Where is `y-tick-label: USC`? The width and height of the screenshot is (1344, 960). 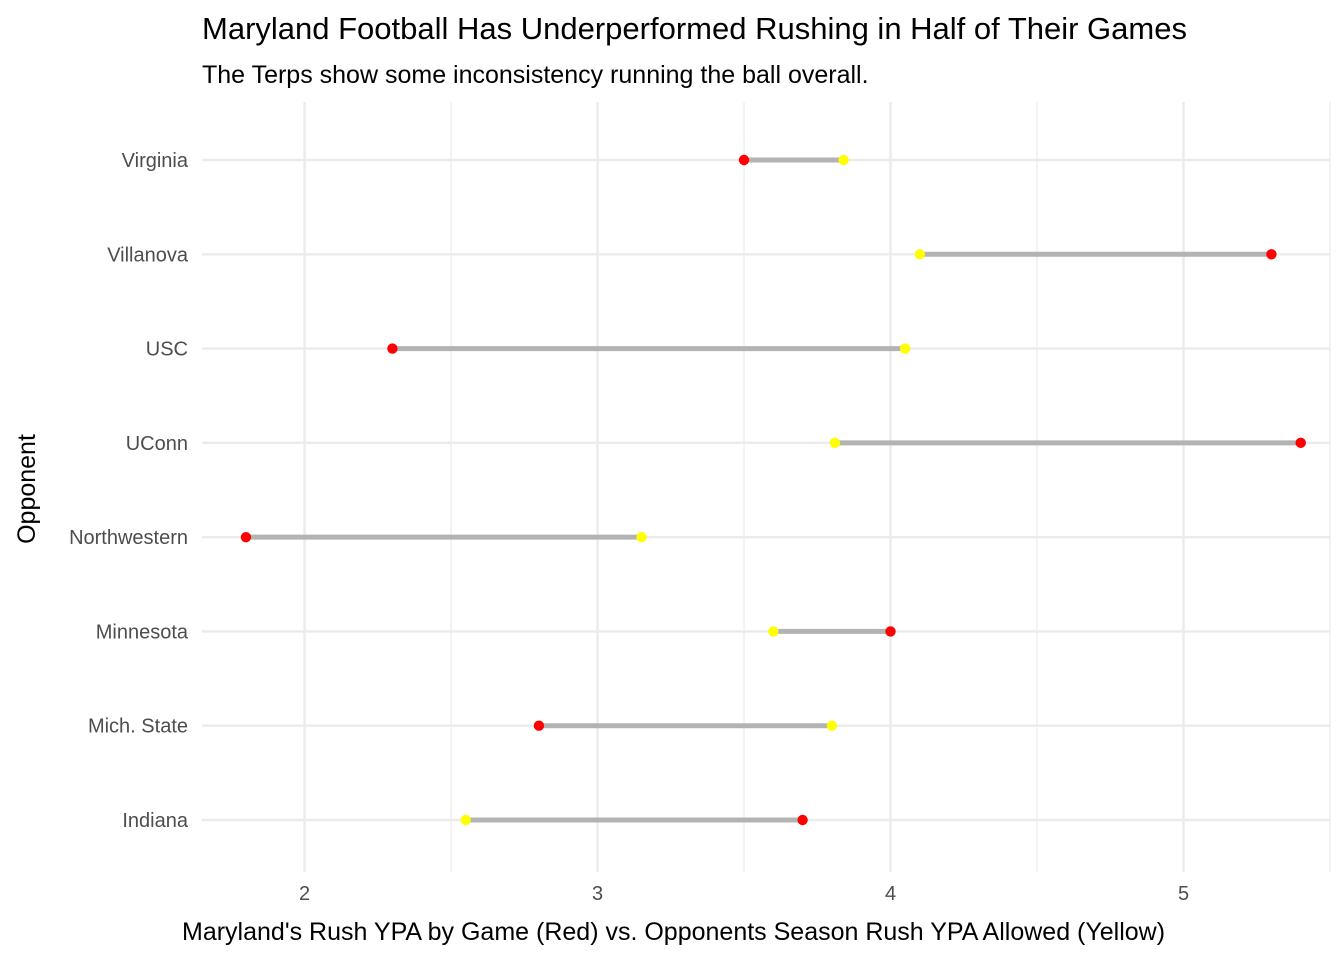
y-tick-label: USC is located at coordinates (167, 350).